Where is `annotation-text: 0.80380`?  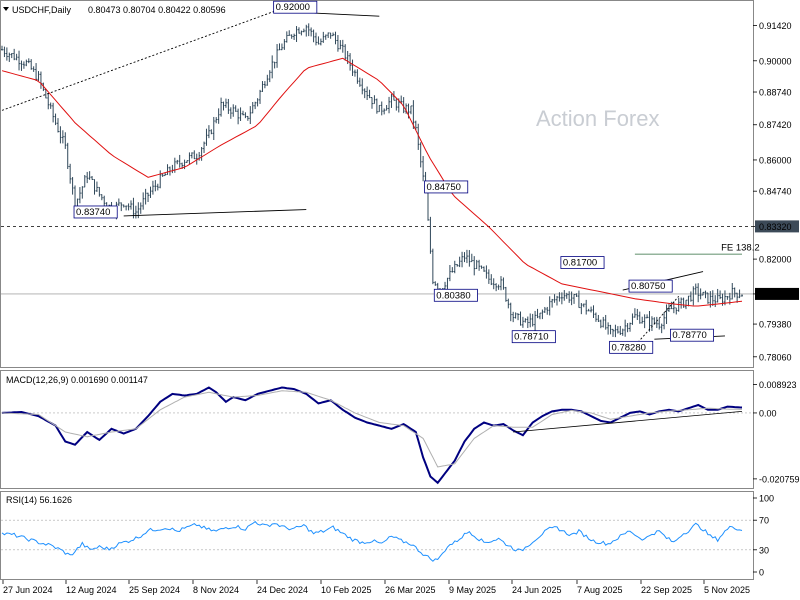
annotation-text: 0.80380 is located at coordinates (453, 295).